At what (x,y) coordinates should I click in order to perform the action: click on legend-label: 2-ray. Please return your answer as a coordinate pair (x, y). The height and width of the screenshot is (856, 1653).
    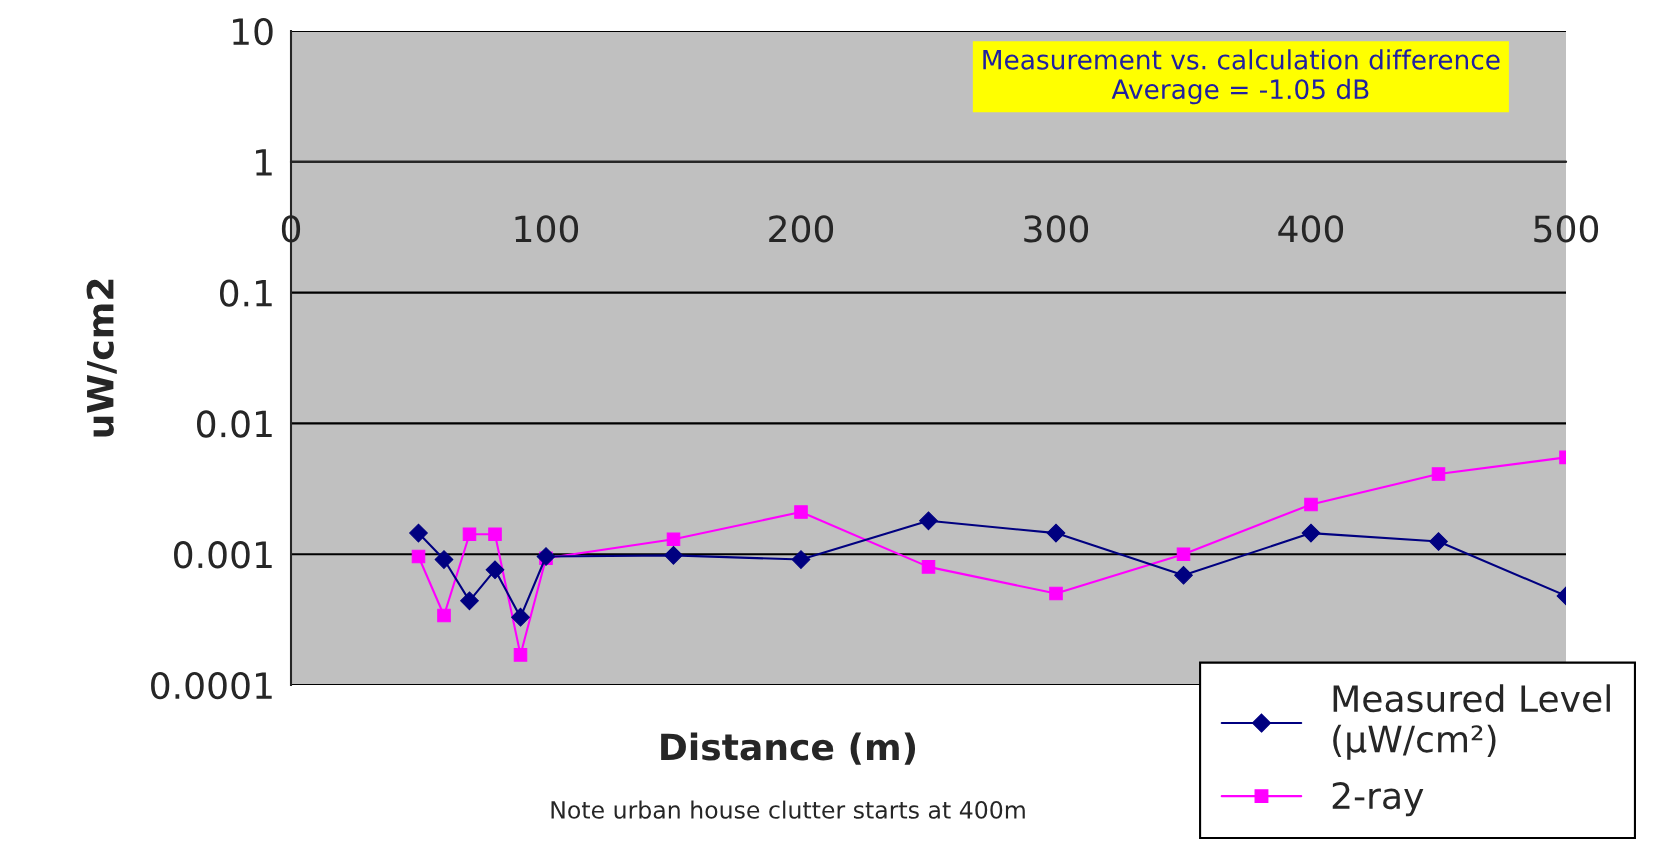
    Looking at the image, I should click on (1378, 799).